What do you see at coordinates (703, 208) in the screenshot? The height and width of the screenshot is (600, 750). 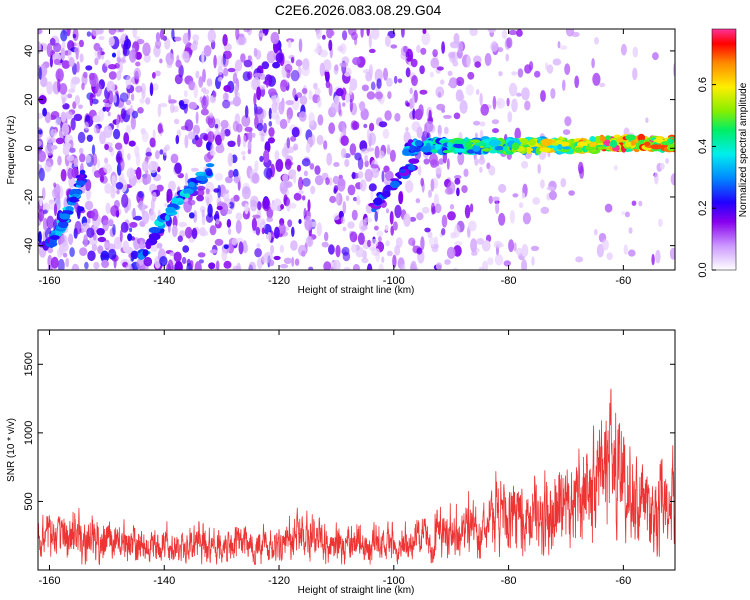 I see `colorbar-tick-label: 0.2` at bounding box center [703, 208].